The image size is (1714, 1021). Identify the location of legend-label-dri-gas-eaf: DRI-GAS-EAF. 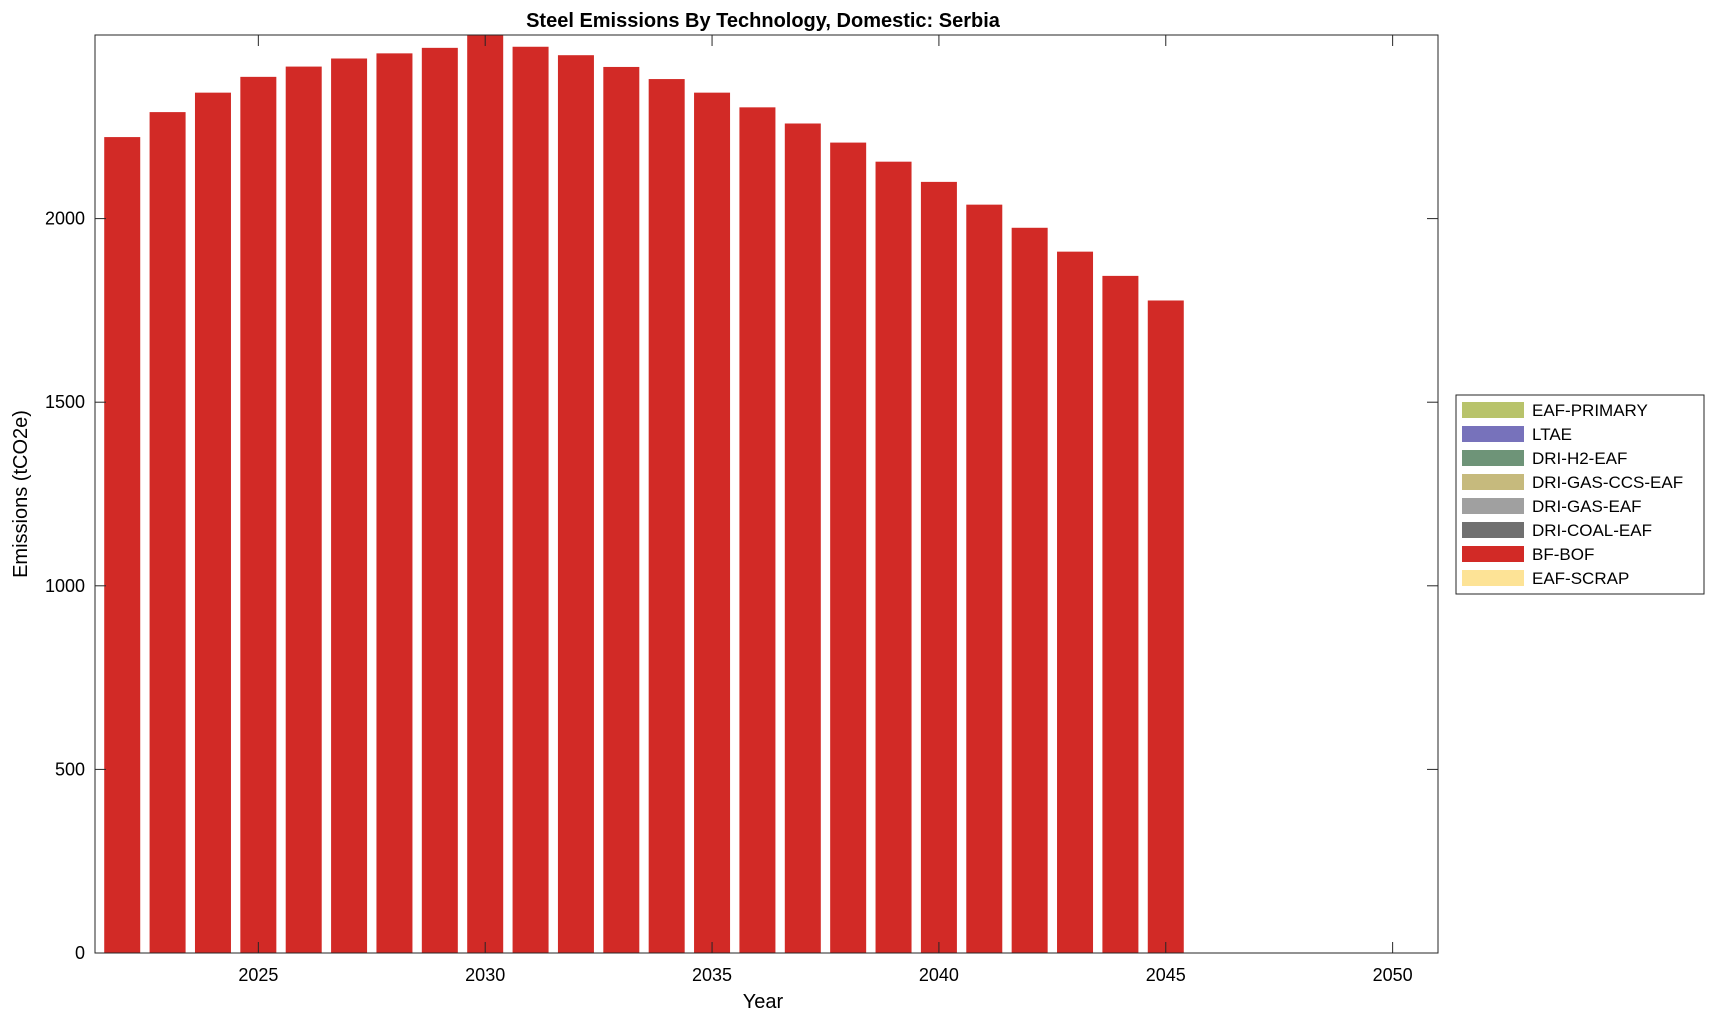
(1587, 506).